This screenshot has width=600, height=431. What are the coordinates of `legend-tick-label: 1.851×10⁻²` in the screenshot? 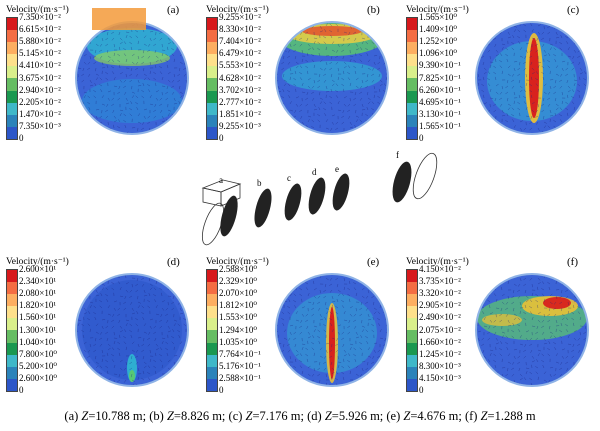 It's located at (240, 113).